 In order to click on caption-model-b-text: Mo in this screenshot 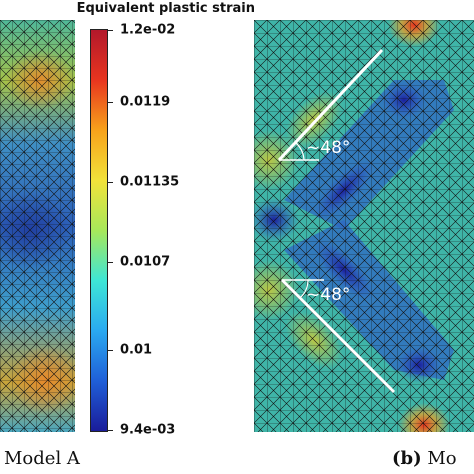, I will do `click(442, 458)`.